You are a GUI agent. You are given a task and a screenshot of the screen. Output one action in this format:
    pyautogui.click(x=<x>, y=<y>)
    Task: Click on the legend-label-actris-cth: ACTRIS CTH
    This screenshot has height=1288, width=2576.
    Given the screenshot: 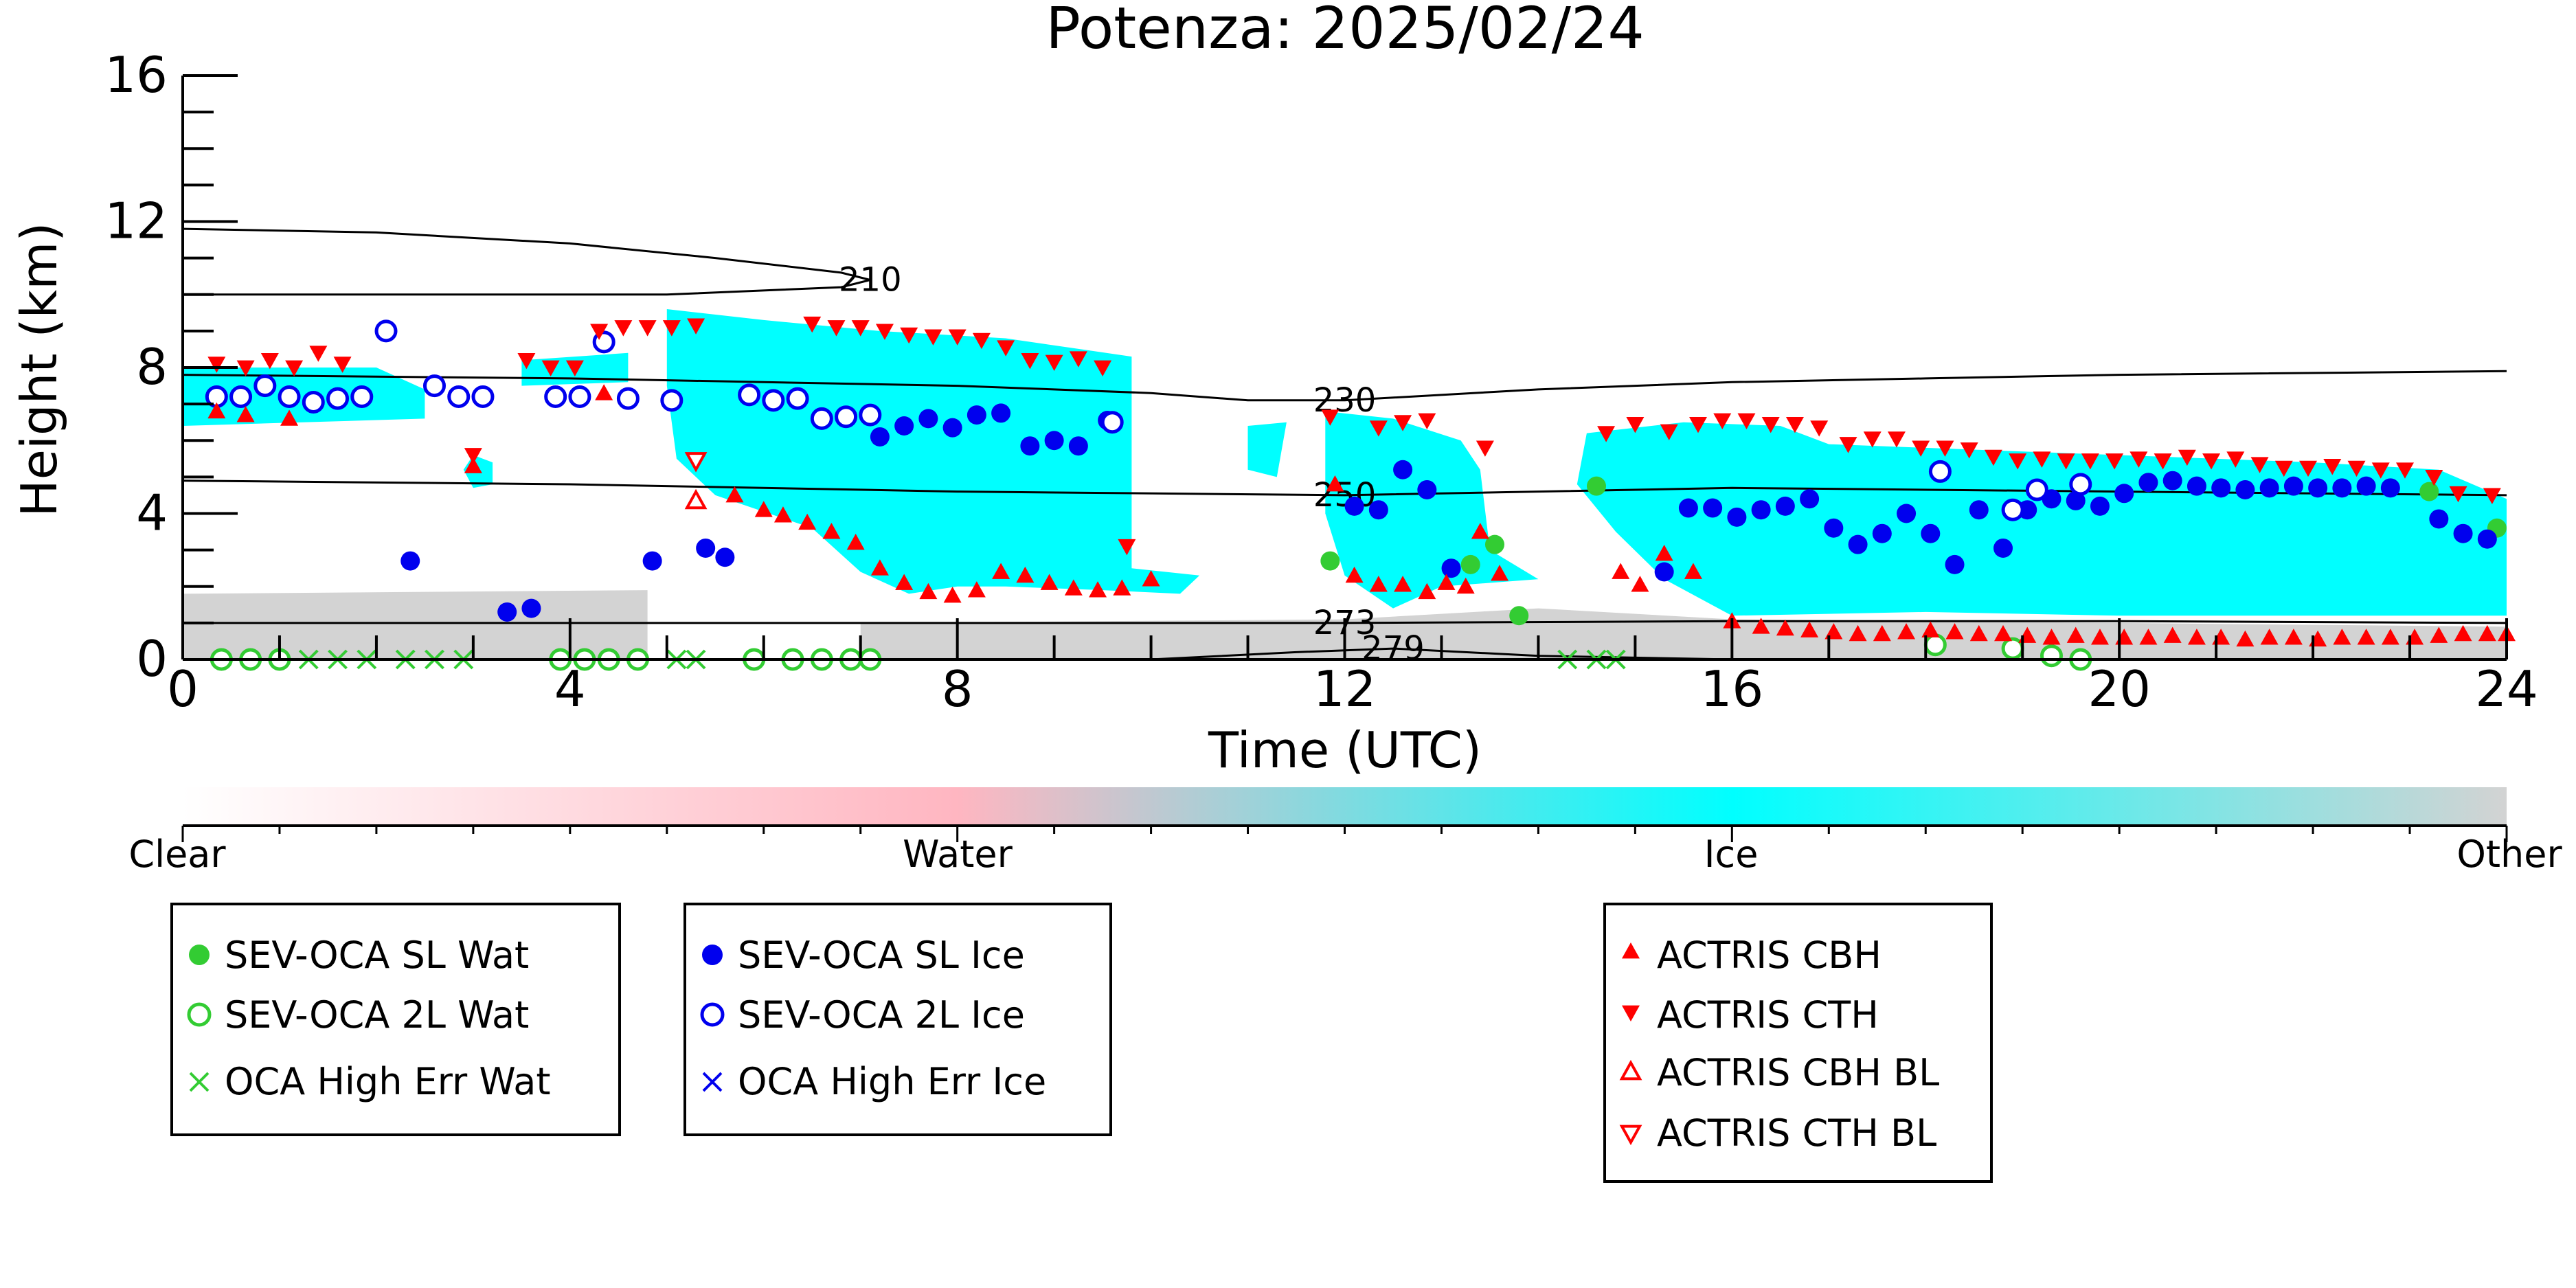 What is the action you would take?
    pyautogui.click(x=1768, y=1015)
    